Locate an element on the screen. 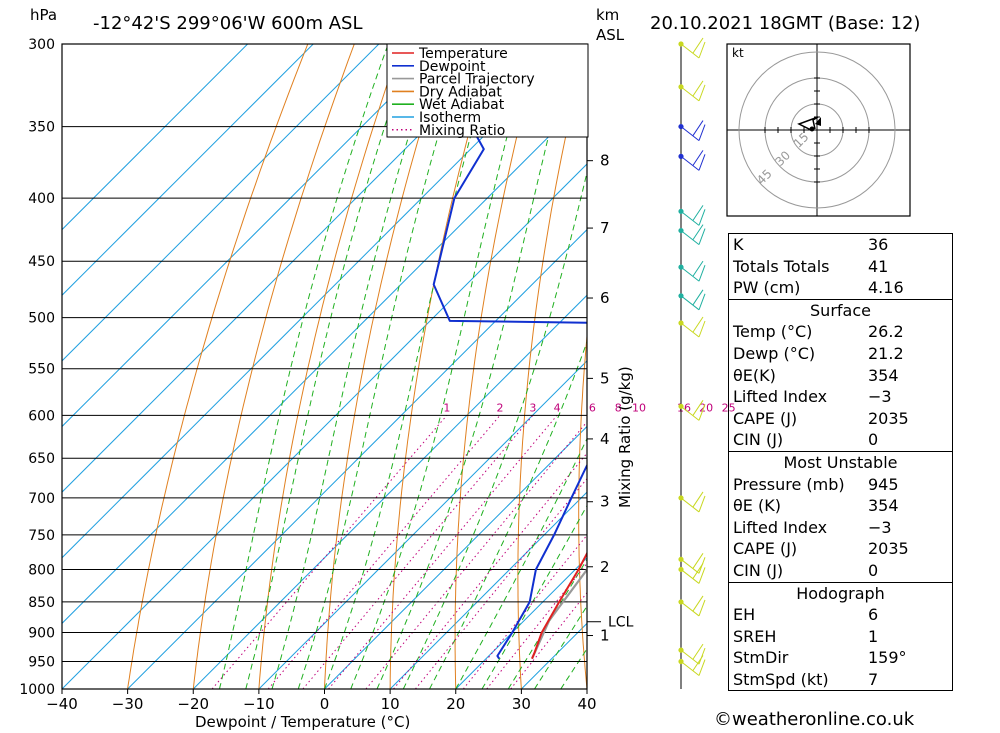 This screenshot has height=733, width=1000. mixing-ratio-labels: 1 2 3 4 6 8 10 16 20 25 is located at coordinates (589, 407).